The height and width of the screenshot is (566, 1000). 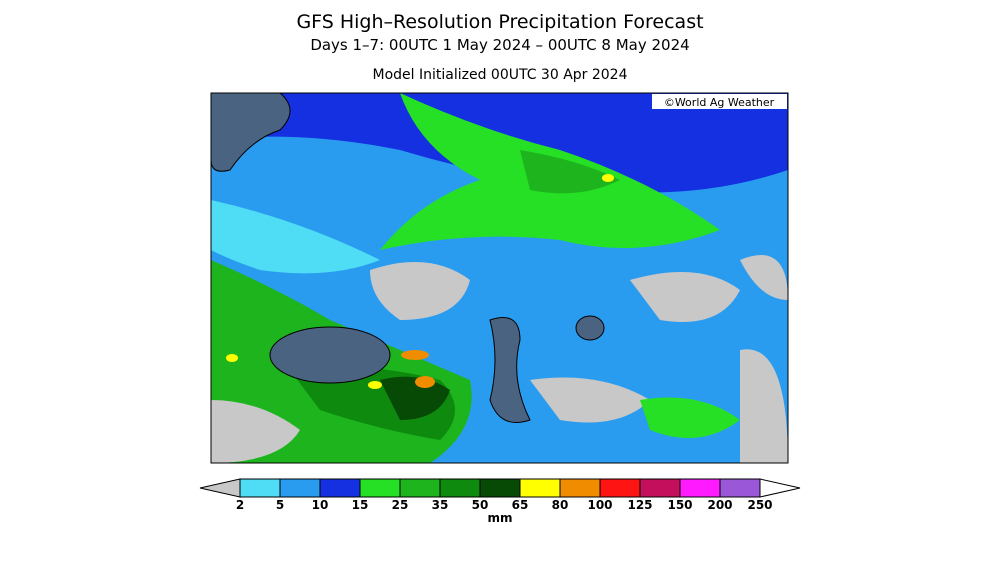 I want to click on legend-tick-label: 50, so click(x=480, y=505).